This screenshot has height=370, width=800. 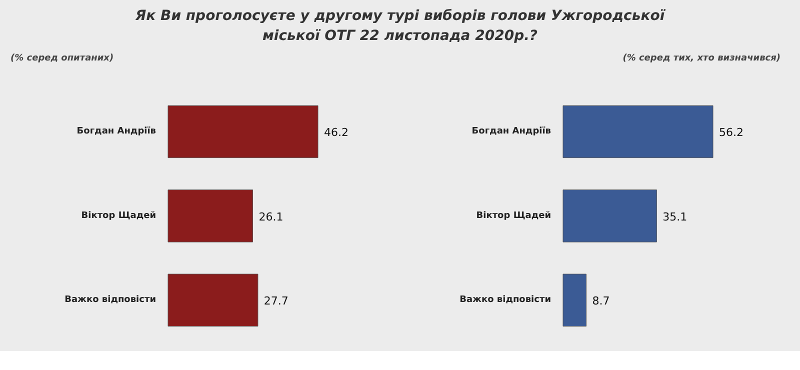 What do you see at coordinates (400, 26) in the screenshot?
I see `text: Як Ви проголосуєте у другому турі виборів голови Ужгородської міської ОТГ 22 листопада 2020р.?` at bounding box center [400, 26].